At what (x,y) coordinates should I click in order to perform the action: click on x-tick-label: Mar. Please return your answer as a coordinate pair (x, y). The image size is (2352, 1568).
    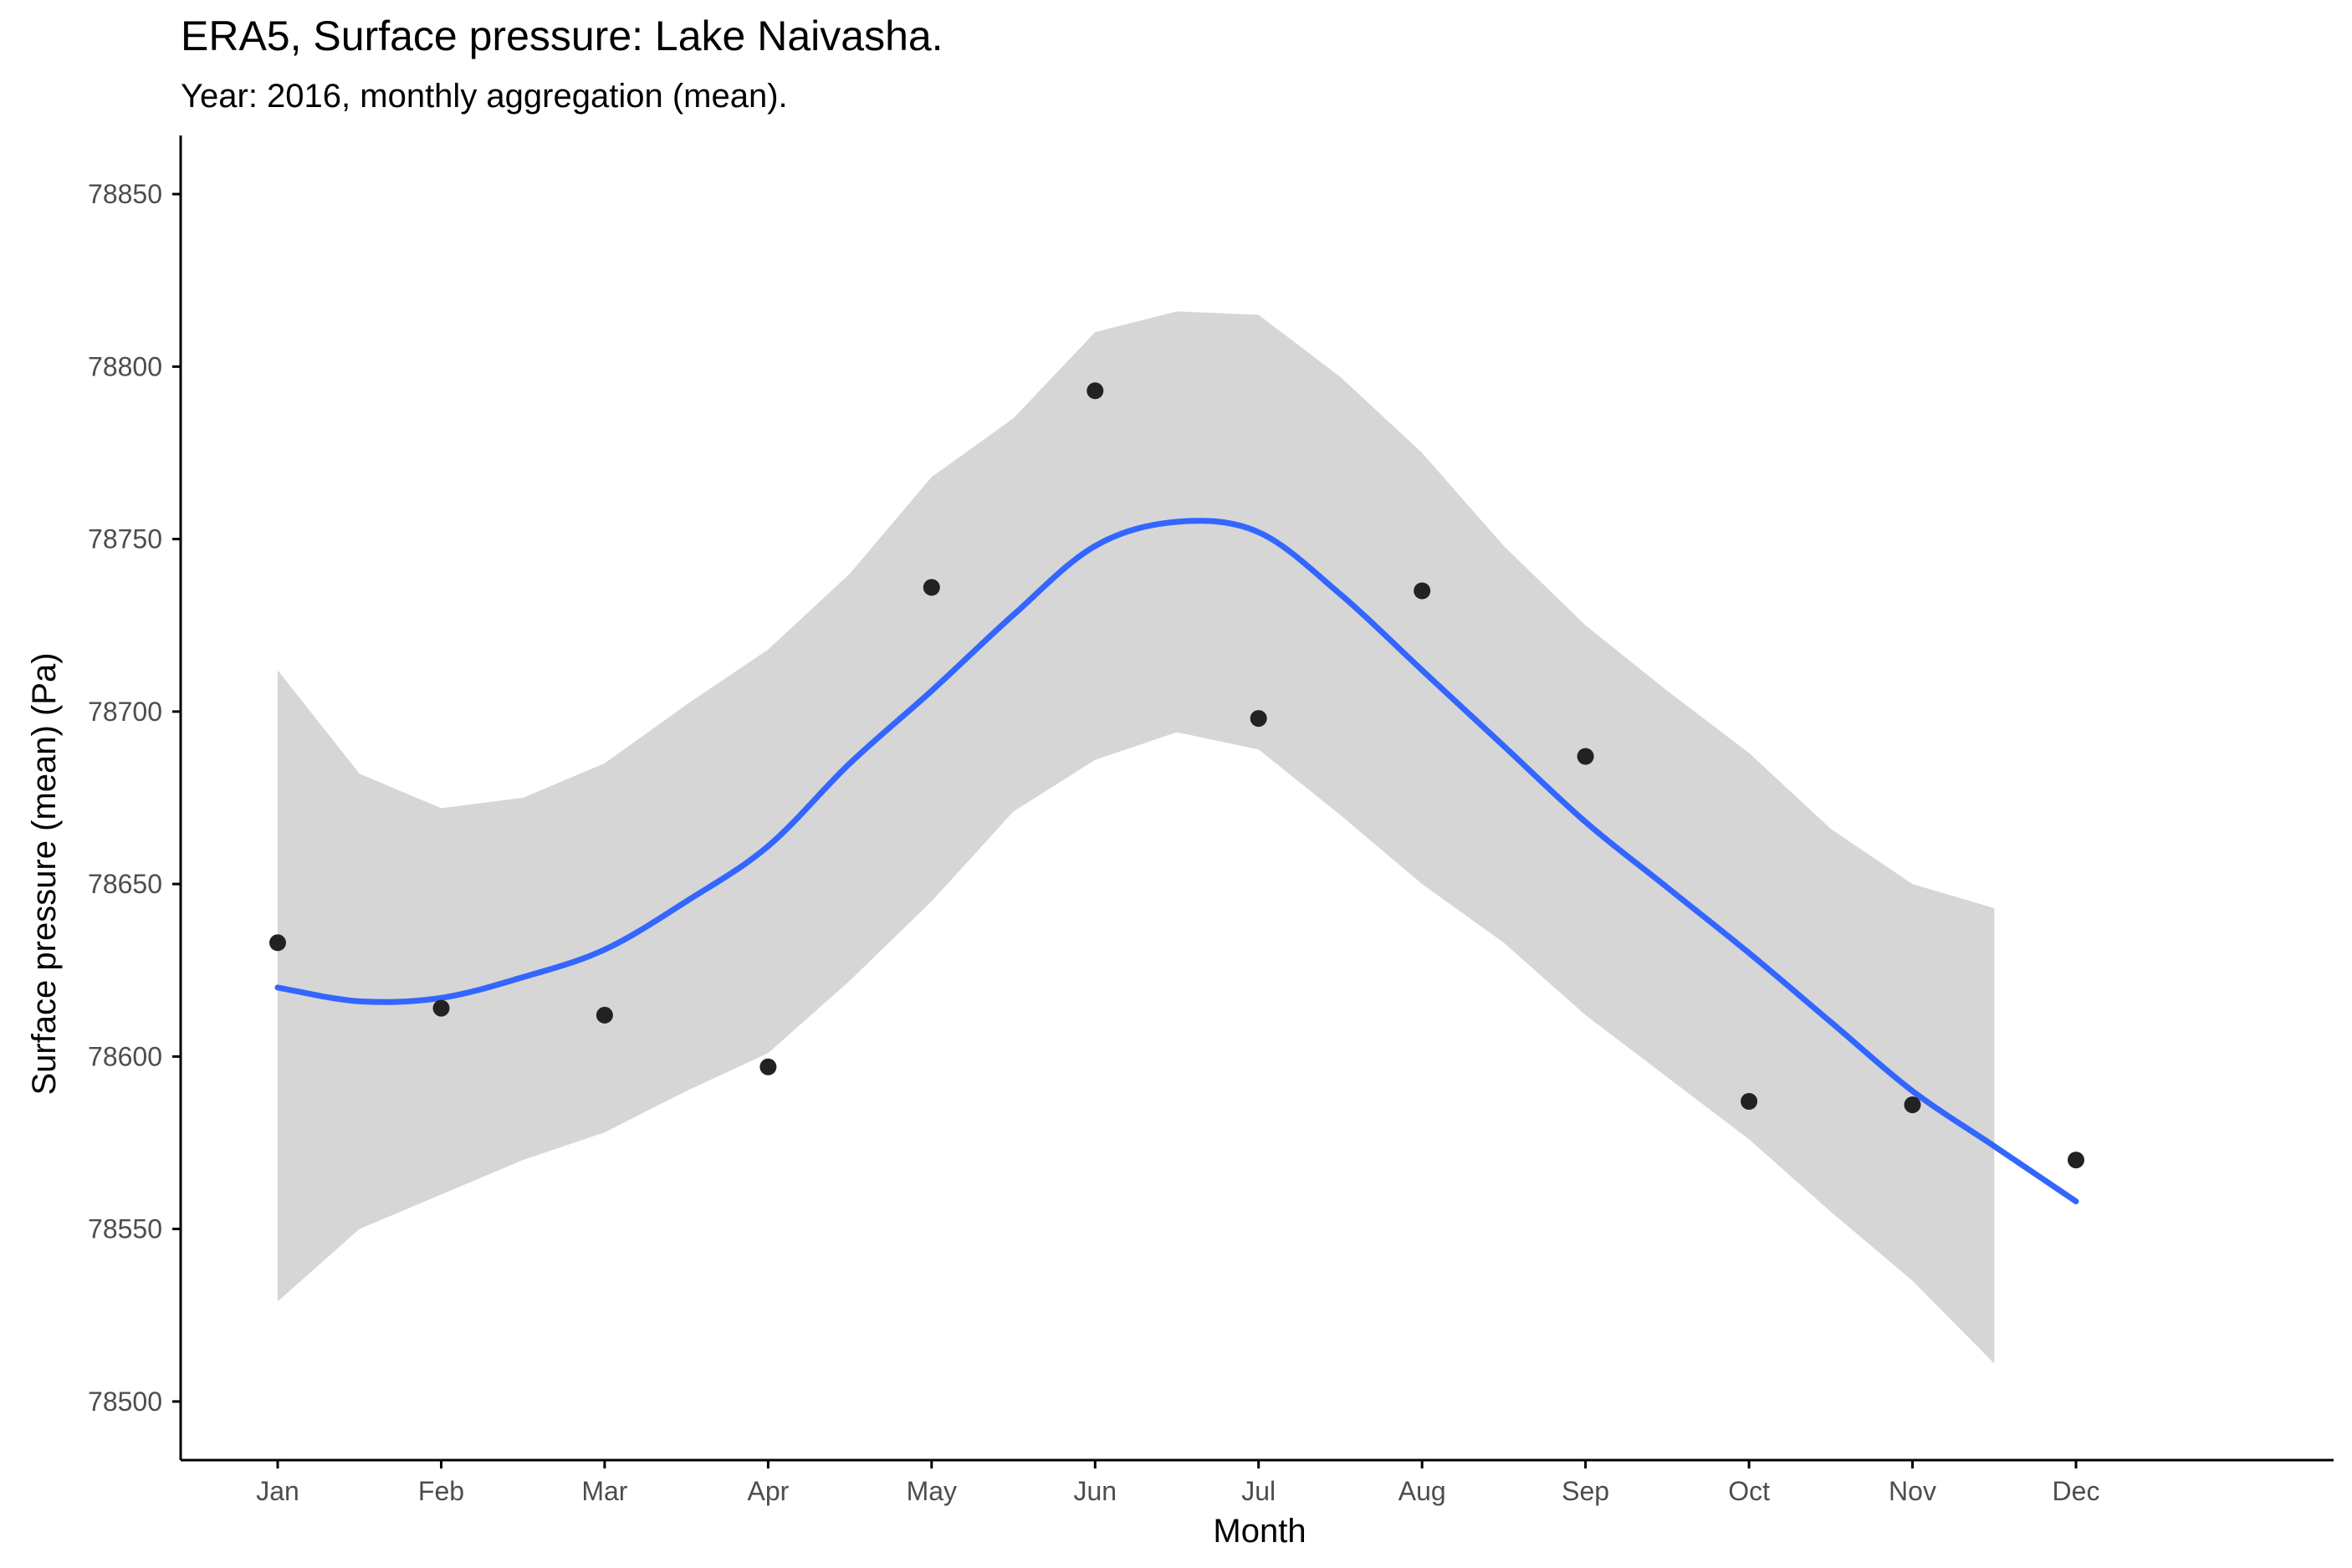
    Looking at the image, I should click on (604, 1491).